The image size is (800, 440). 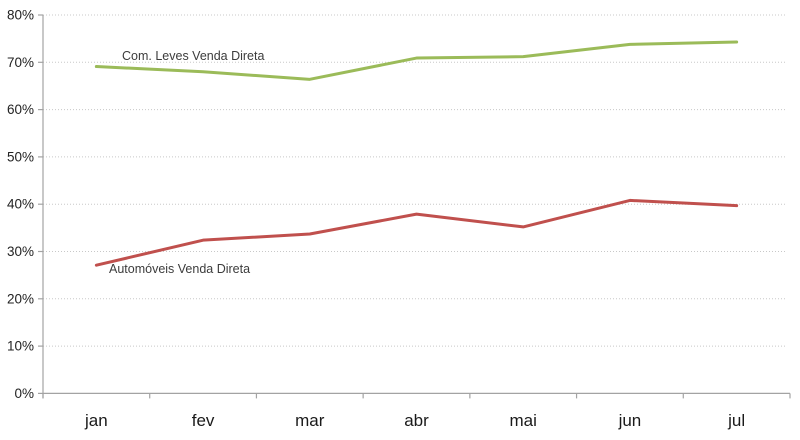 I want to click on x-tick-label: jun, so click(x=630, y=420).